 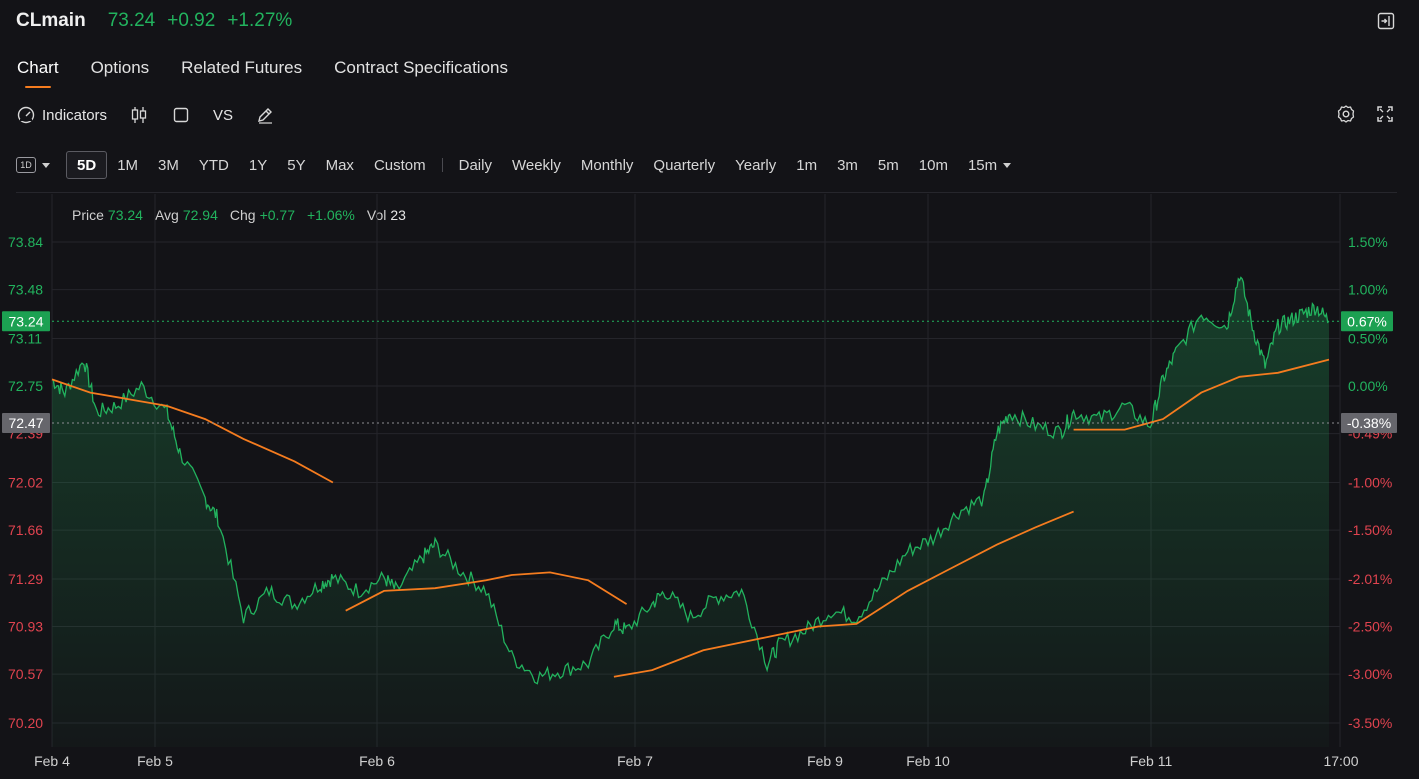 What do you see at coordinates (1370, 723) in the screenshot?
I see `y-tick-label-right: -3.50%` at bounding box center [1370, 723].